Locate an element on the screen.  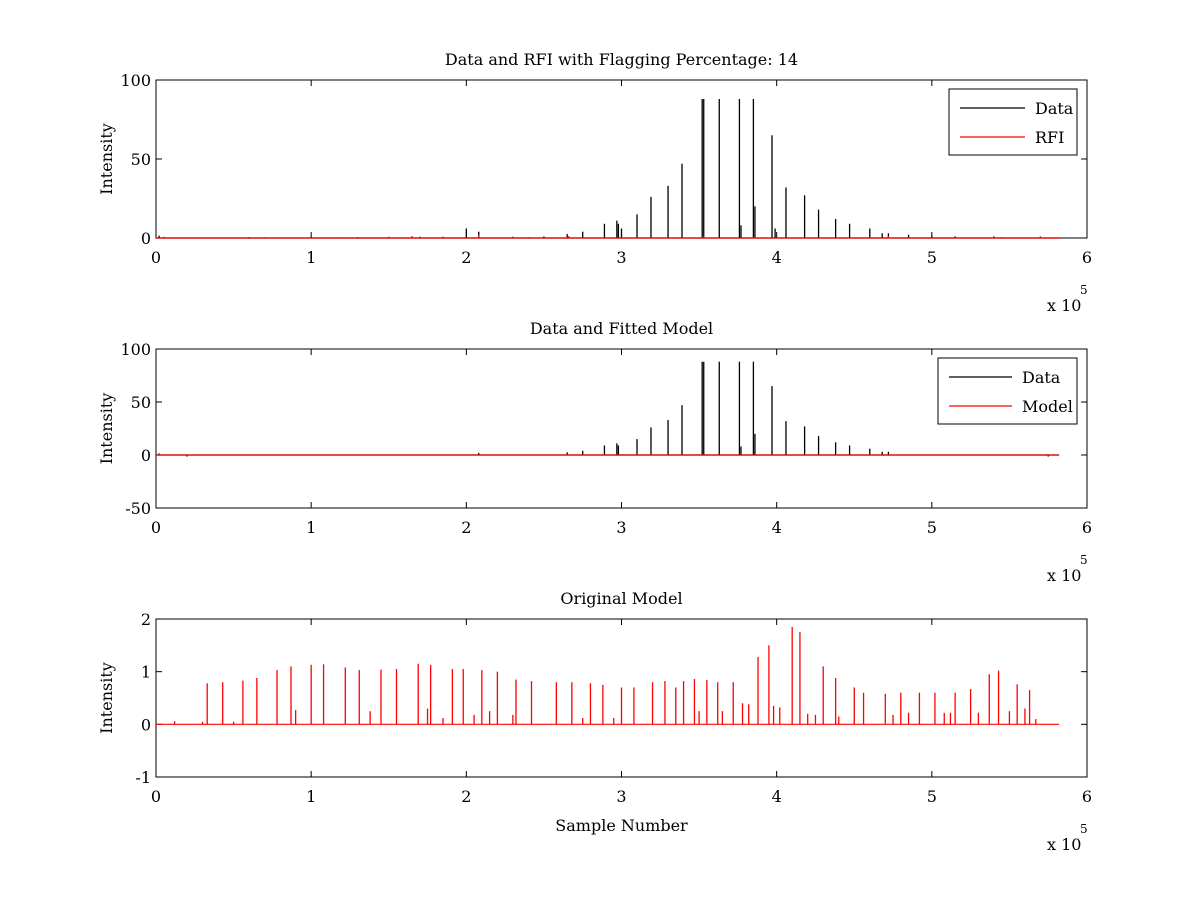
y-tick-label: -50 is located at coordinates (138, 508).